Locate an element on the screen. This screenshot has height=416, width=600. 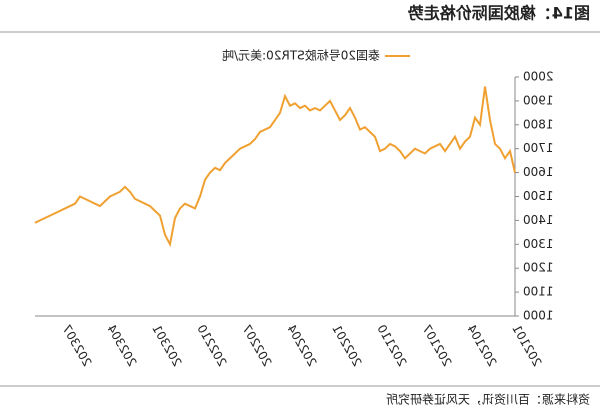
y-tick-label: 1000 is located at coordinates (538, 316).